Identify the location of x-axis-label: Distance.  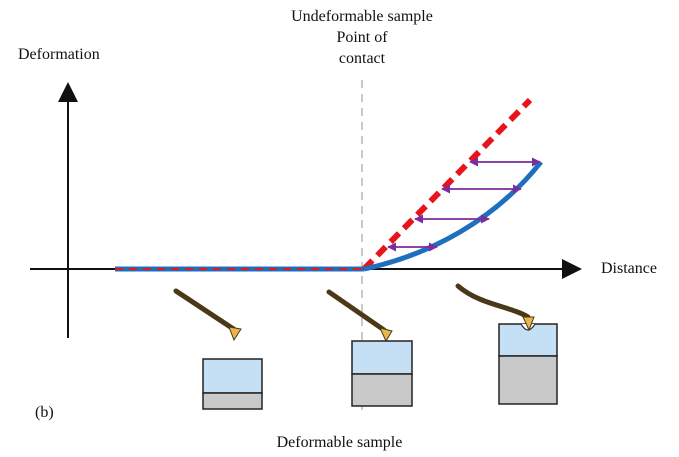
(629, 268).